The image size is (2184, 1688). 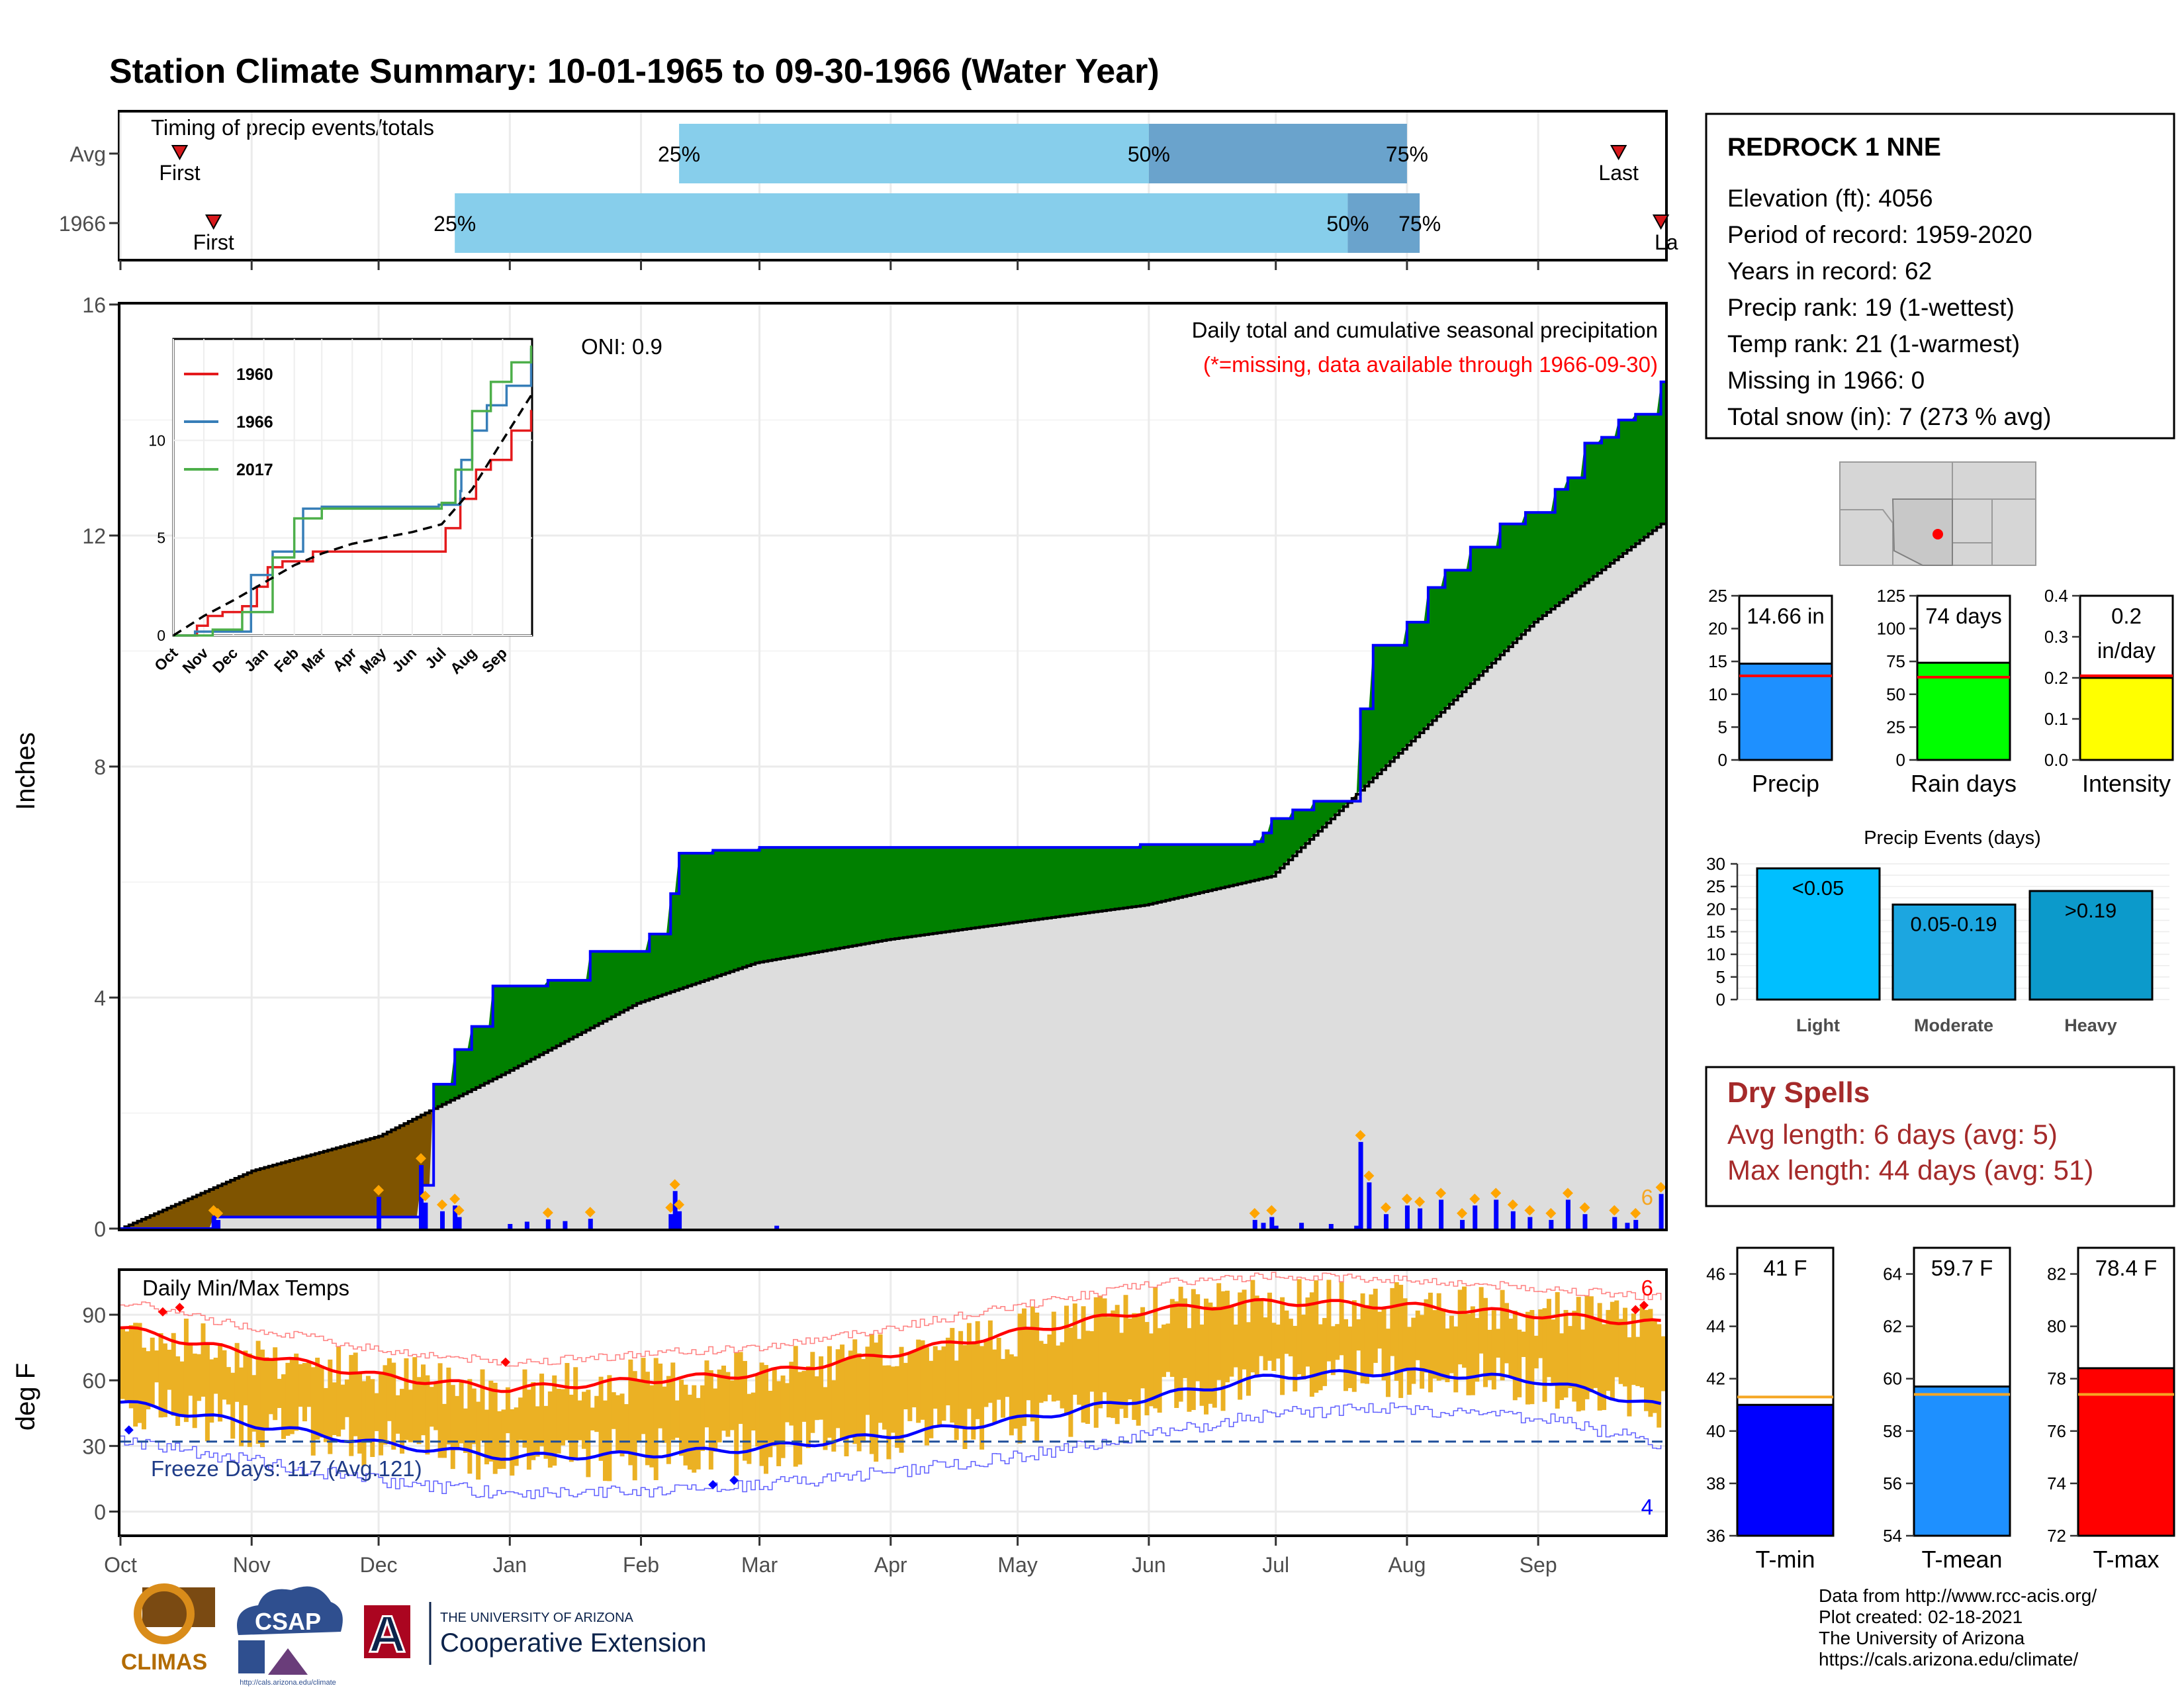 I want to click on events-ytick-label: 5, so click(x=1720, y=977).